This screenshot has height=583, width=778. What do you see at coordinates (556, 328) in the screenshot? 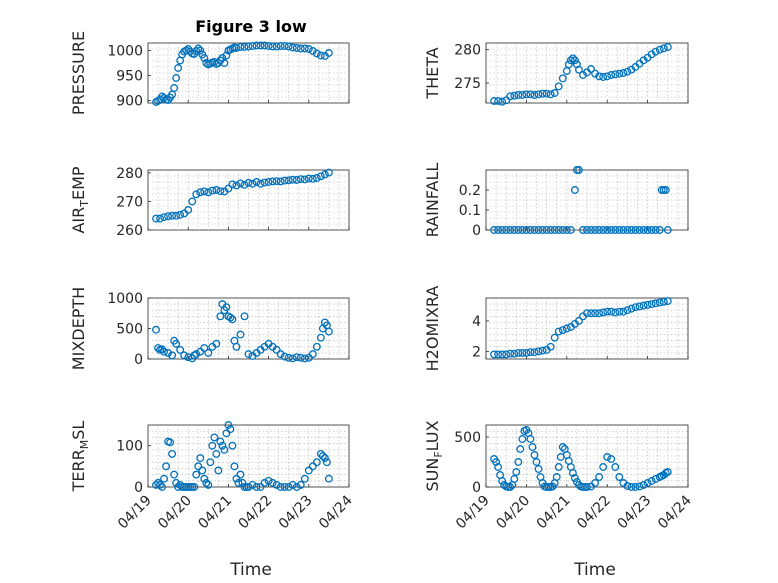
I see `subplot-6: 2 4 H2OMIXRA` at bounding box center [556, 328].